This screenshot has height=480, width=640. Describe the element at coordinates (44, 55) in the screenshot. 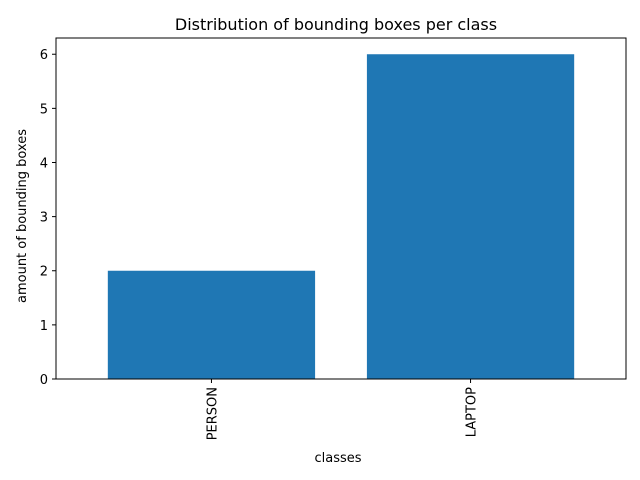

I see `y-tick-label: 6` at that location.